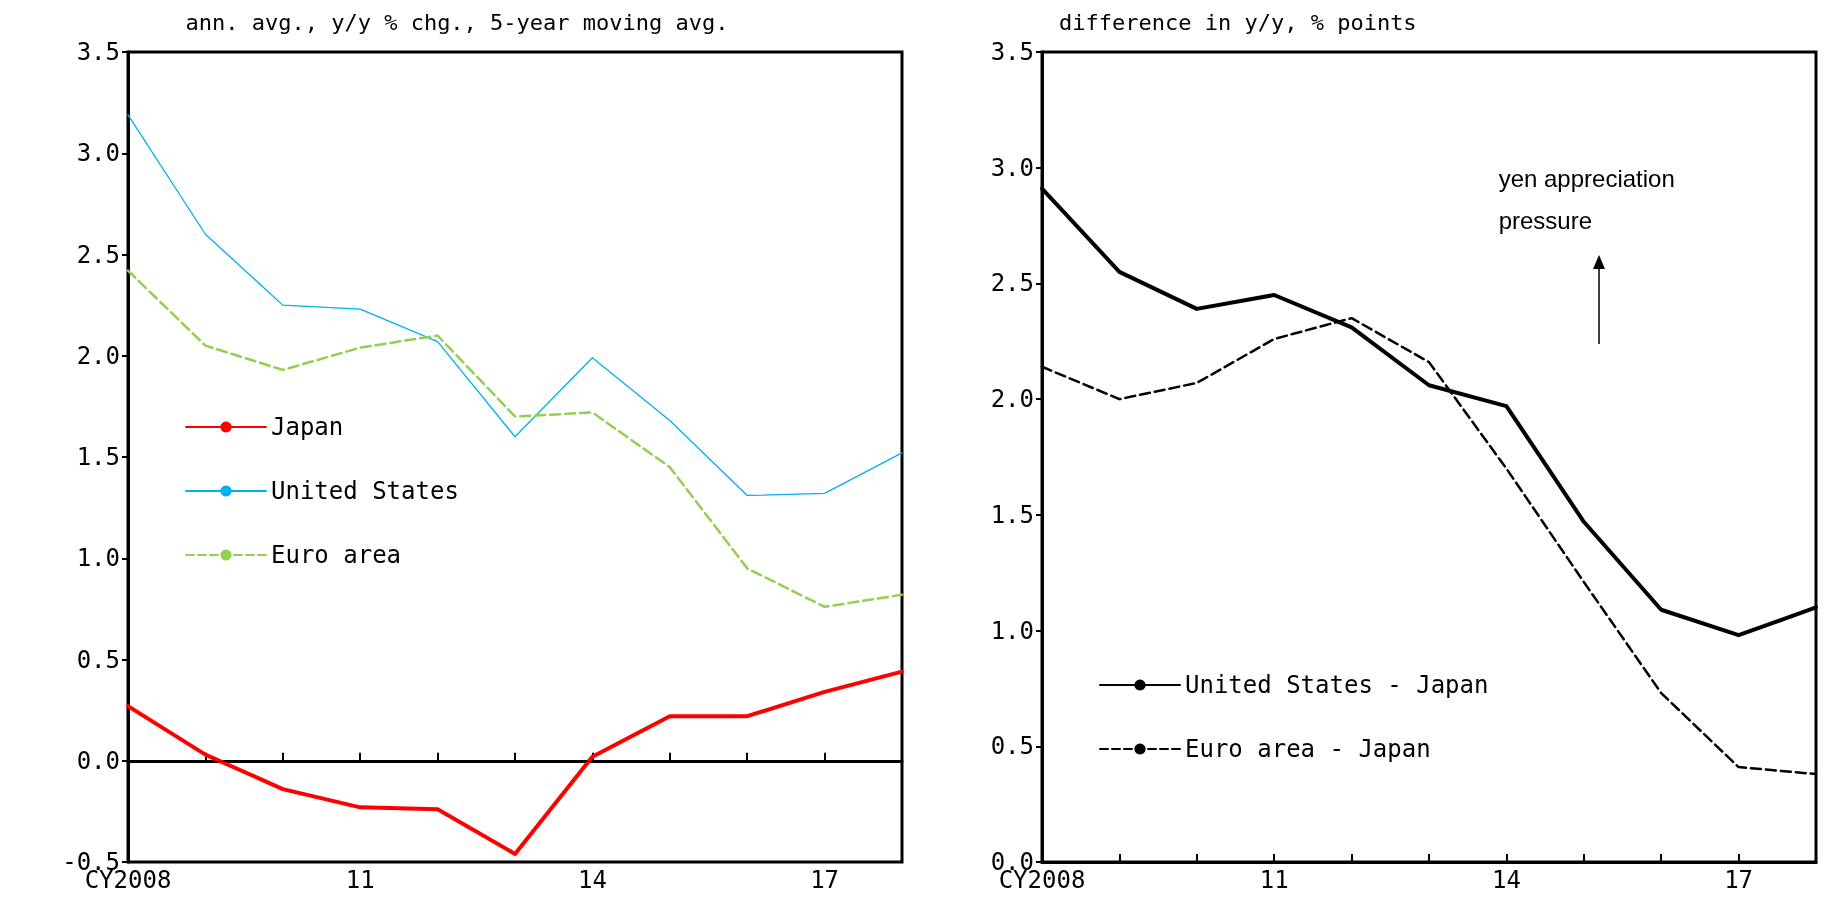  Describe the element at coordinates (336, 555) in the screenshot. I see `legend-label: Euro area` at that location.